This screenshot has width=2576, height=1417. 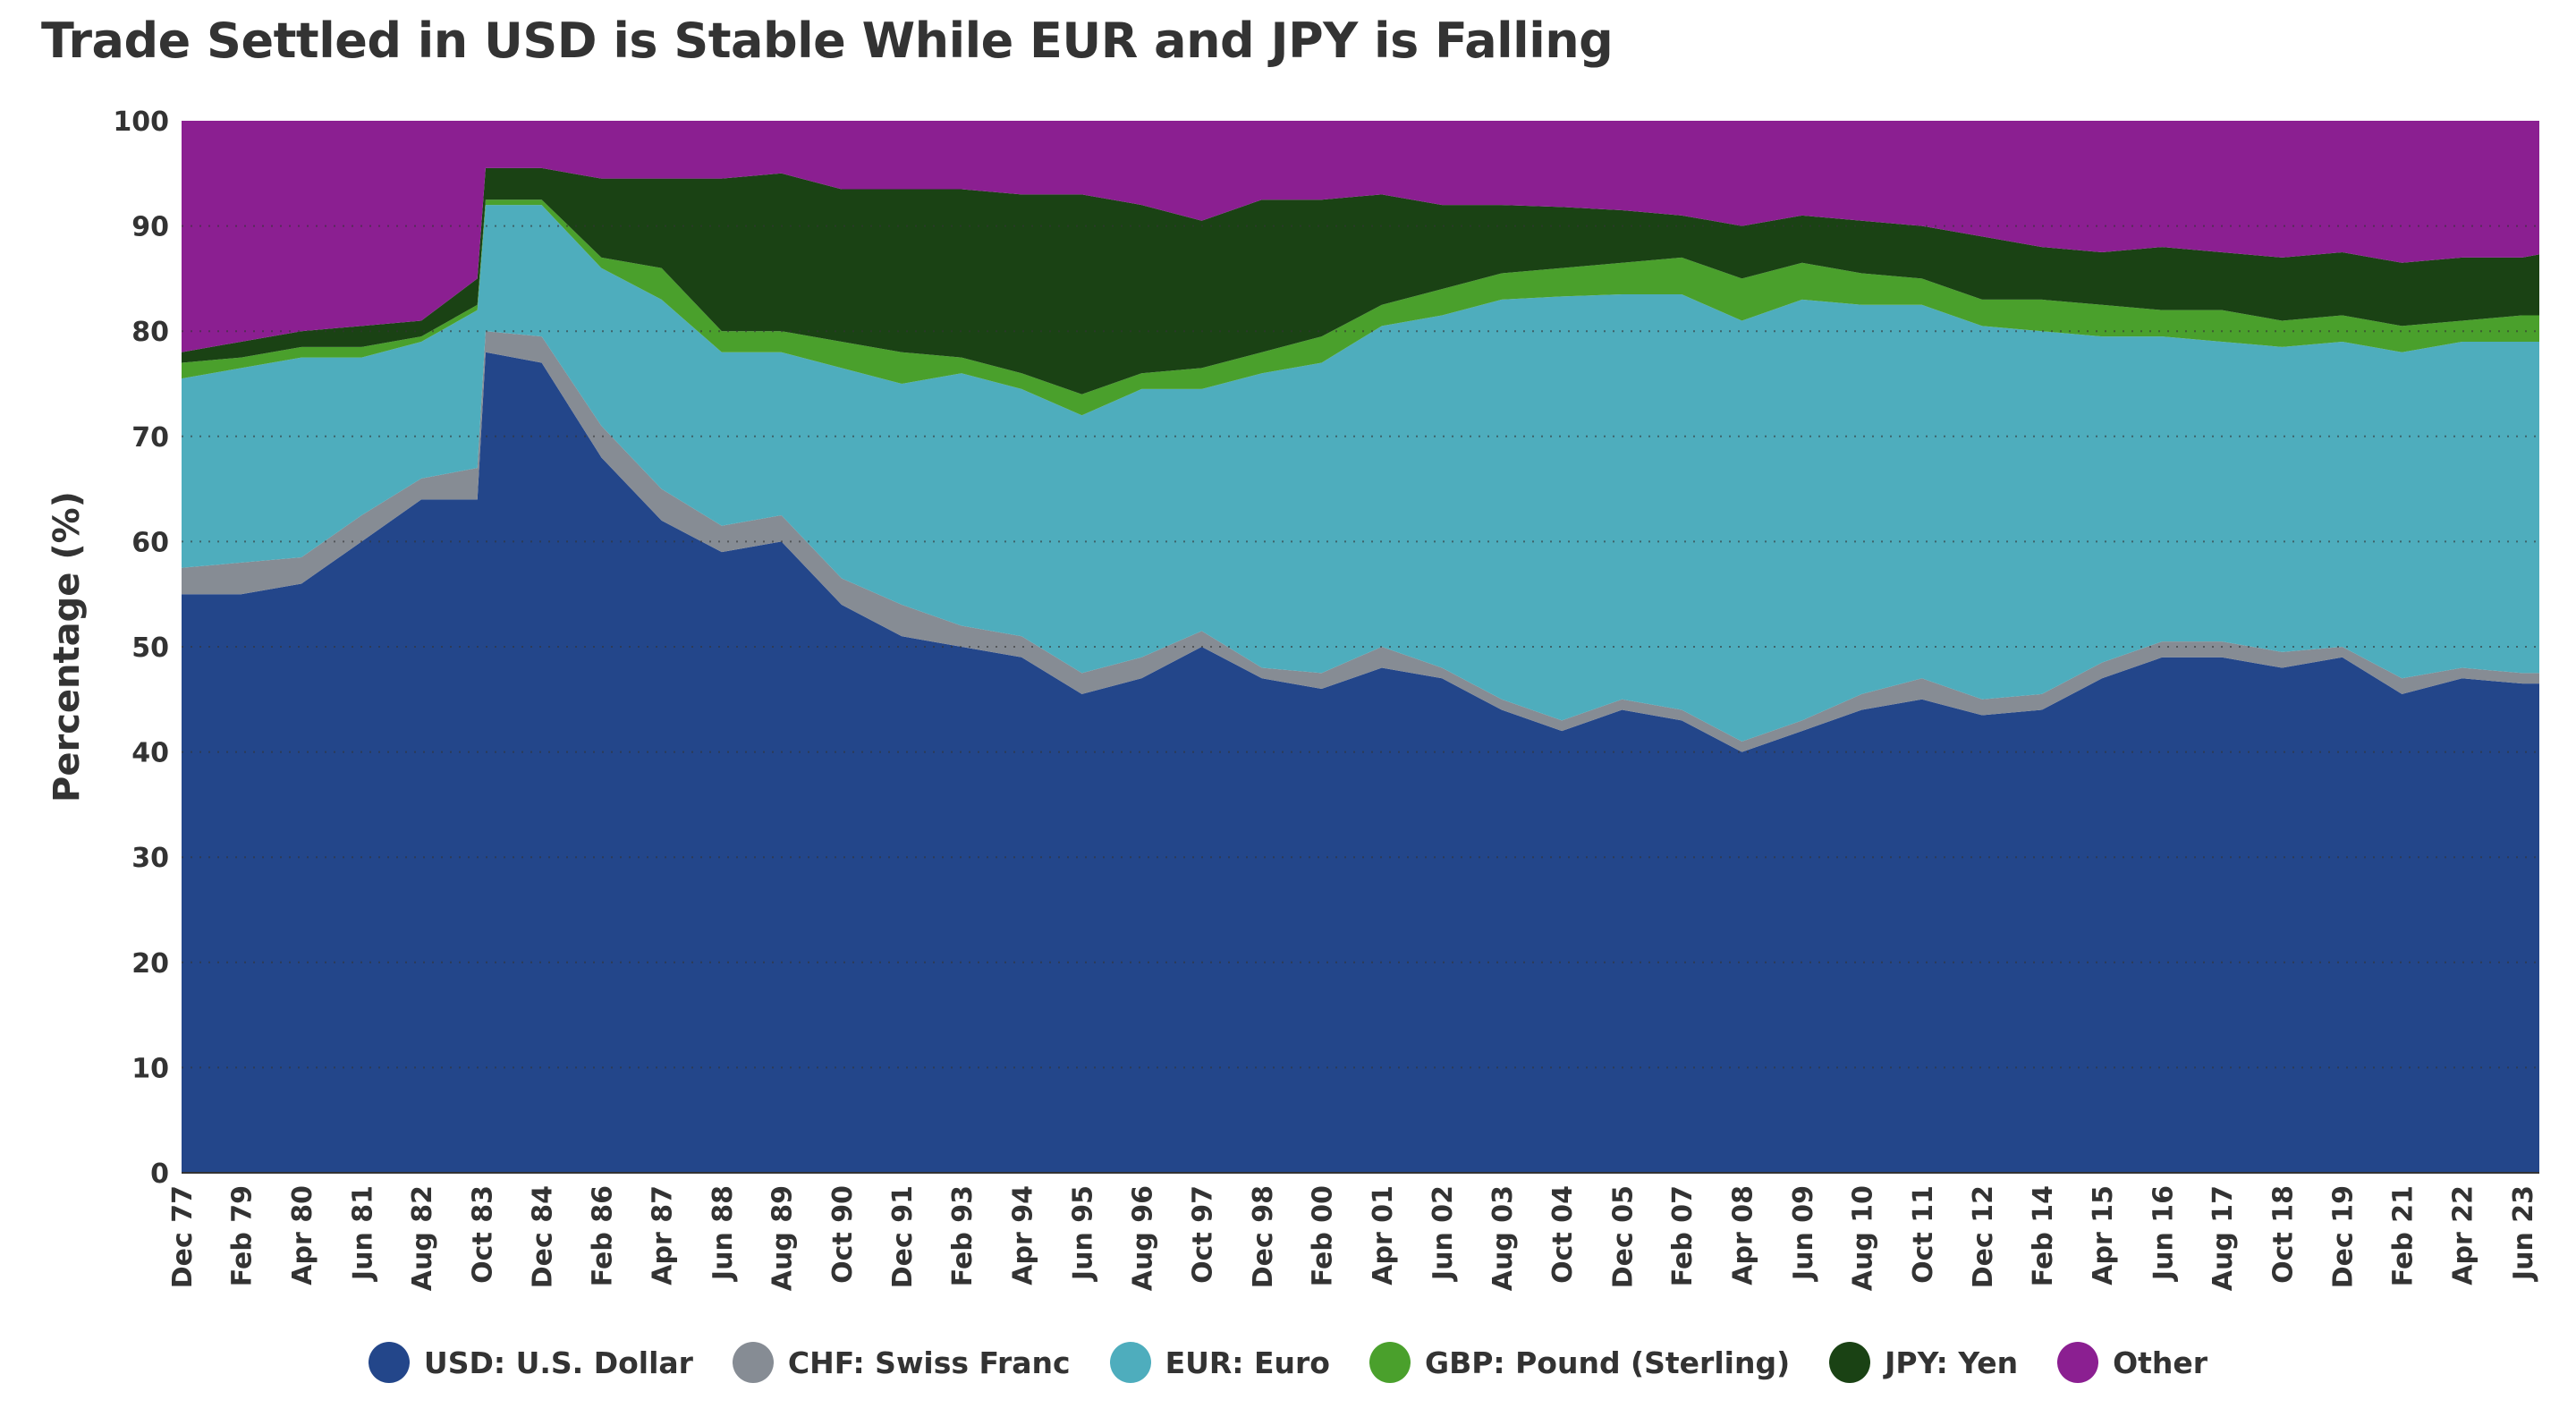 I want to click on x-tick-label: Oct 90, so click(x=843, y=1234).